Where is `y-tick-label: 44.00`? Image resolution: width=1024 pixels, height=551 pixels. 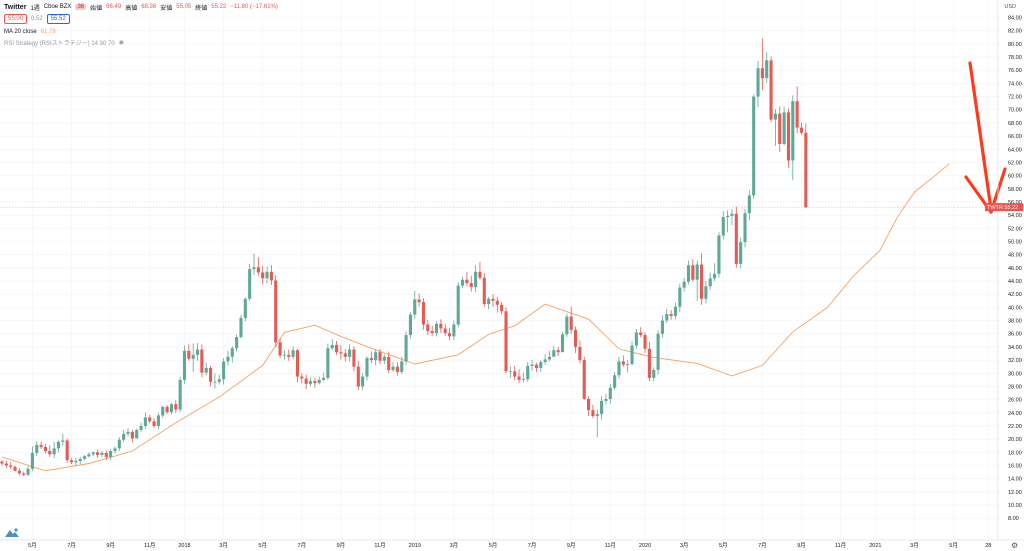
y-tick-label: 44.00 is located at coordinates (1015, 282).